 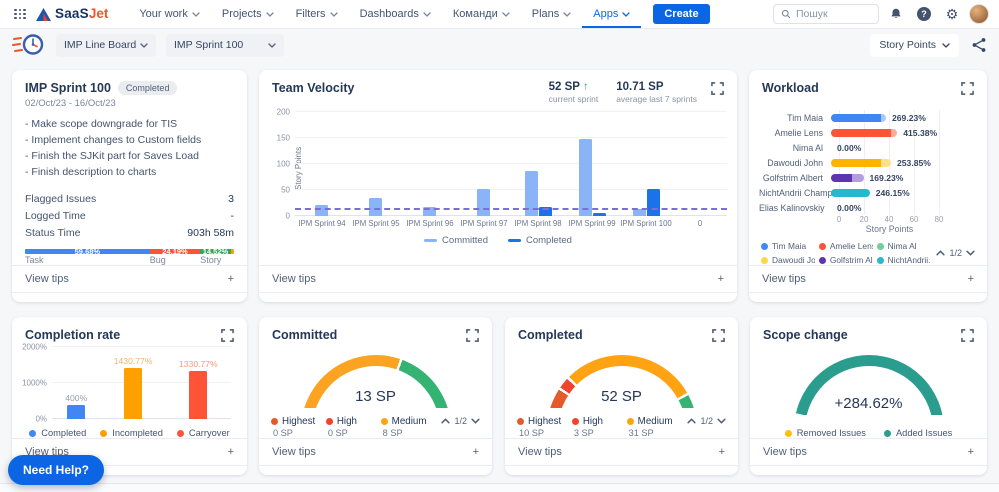 I want to click on completion-bar, so click(x=198, y=395).